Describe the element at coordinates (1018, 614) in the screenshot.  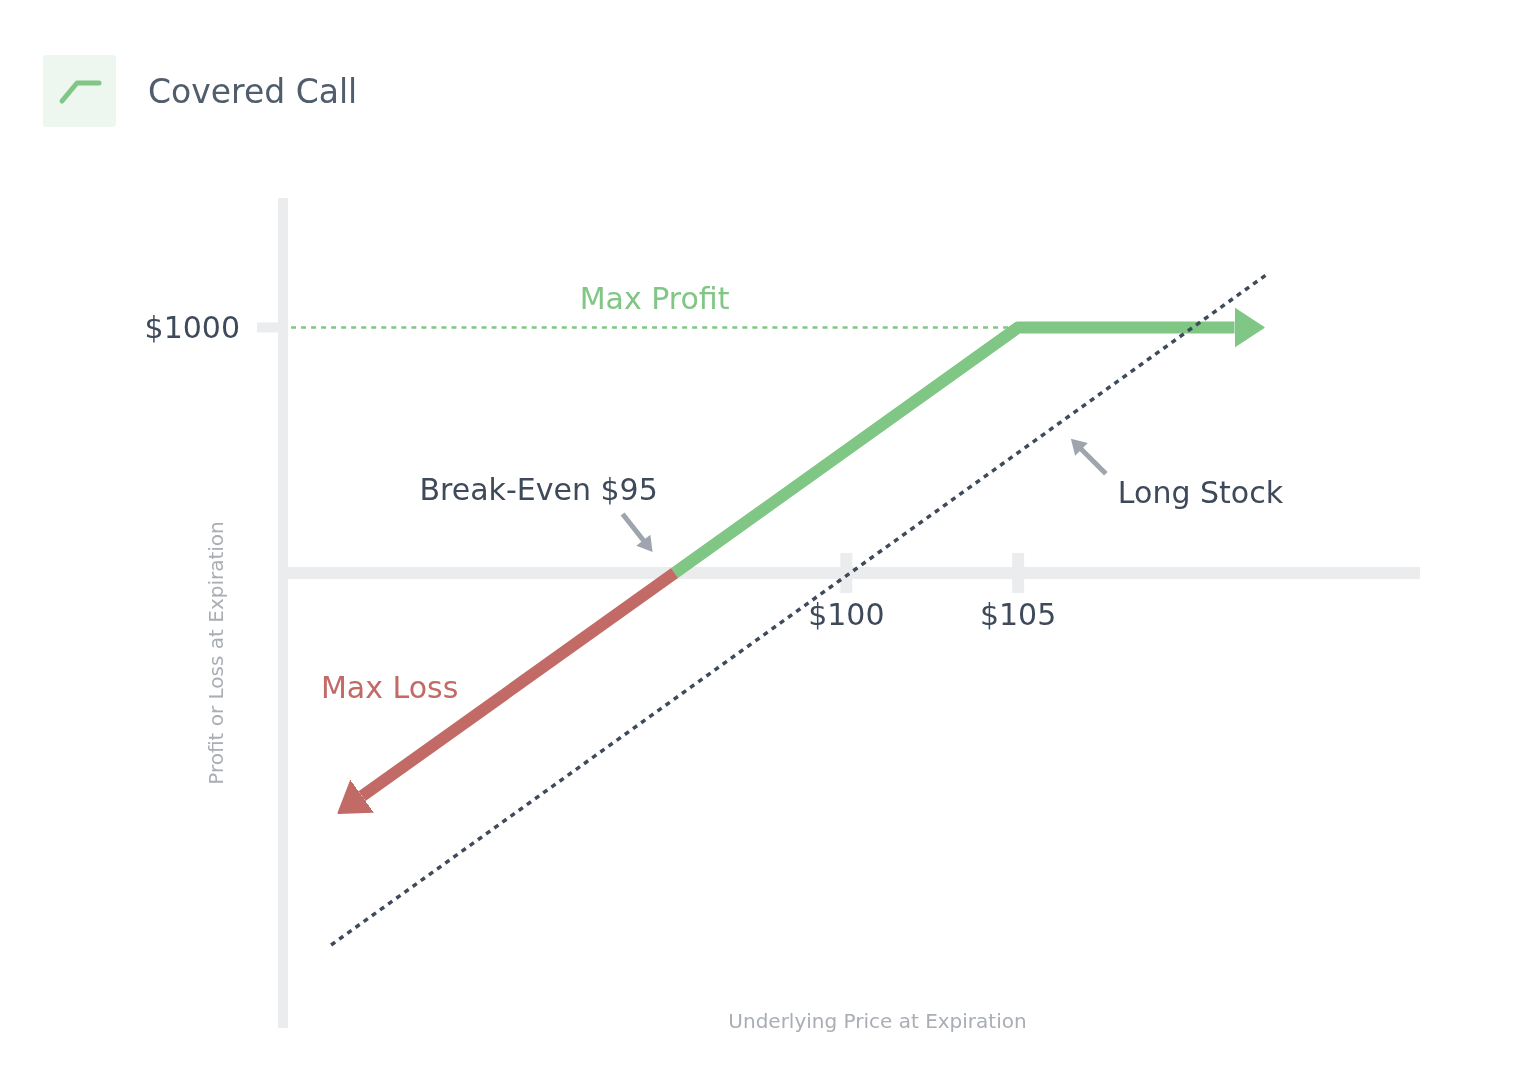
I see `x-tick-label: $105` at that location.